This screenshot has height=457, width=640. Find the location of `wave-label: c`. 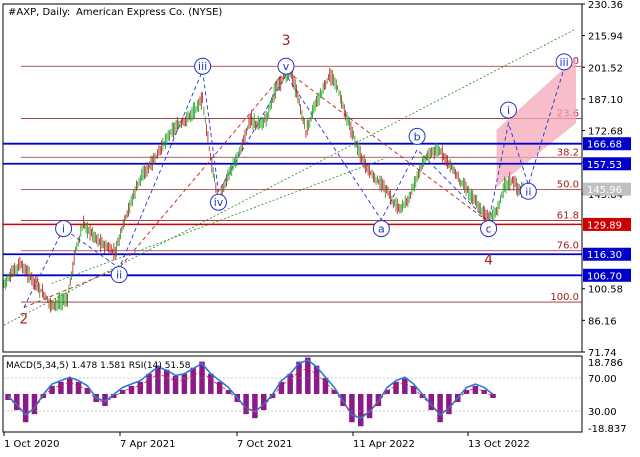

wave-label: c is located at coordinates (489, 229).